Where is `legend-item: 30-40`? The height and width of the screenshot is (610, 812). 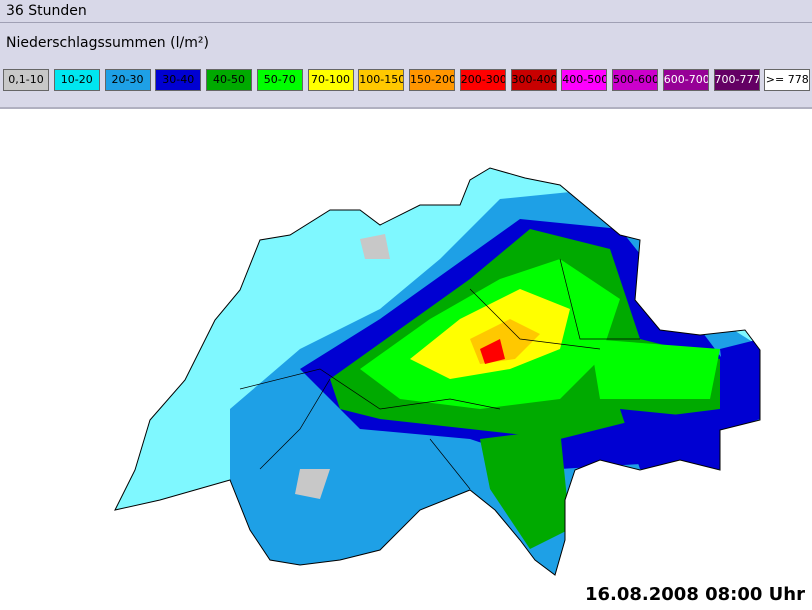
legend-item: 30-40 is located at coordinates (178, 80).